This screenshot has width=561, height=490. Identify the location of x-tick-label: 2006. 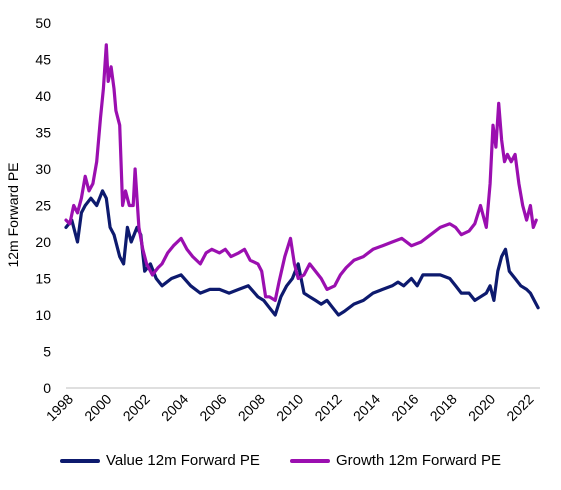
(212, 407).